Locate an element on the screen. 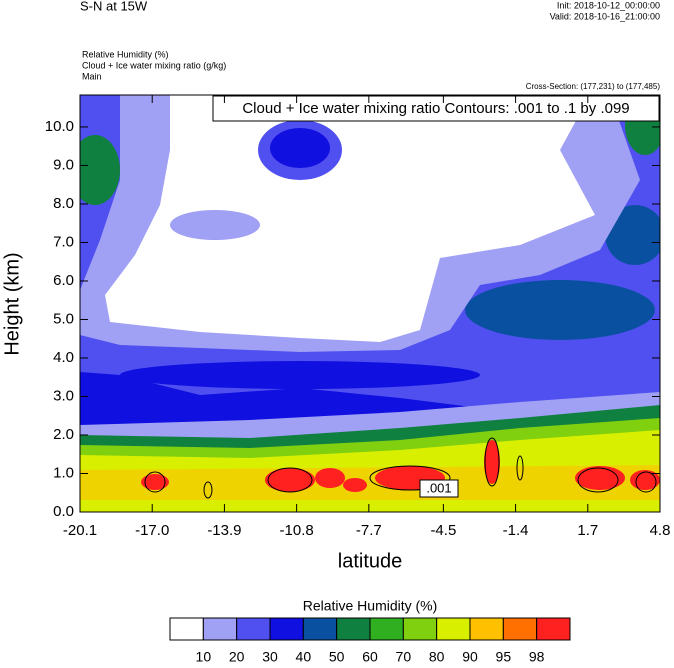 This screenshot has width=674, height=668. x-tick-label: -20.1 is located at coordinates (80, 530).